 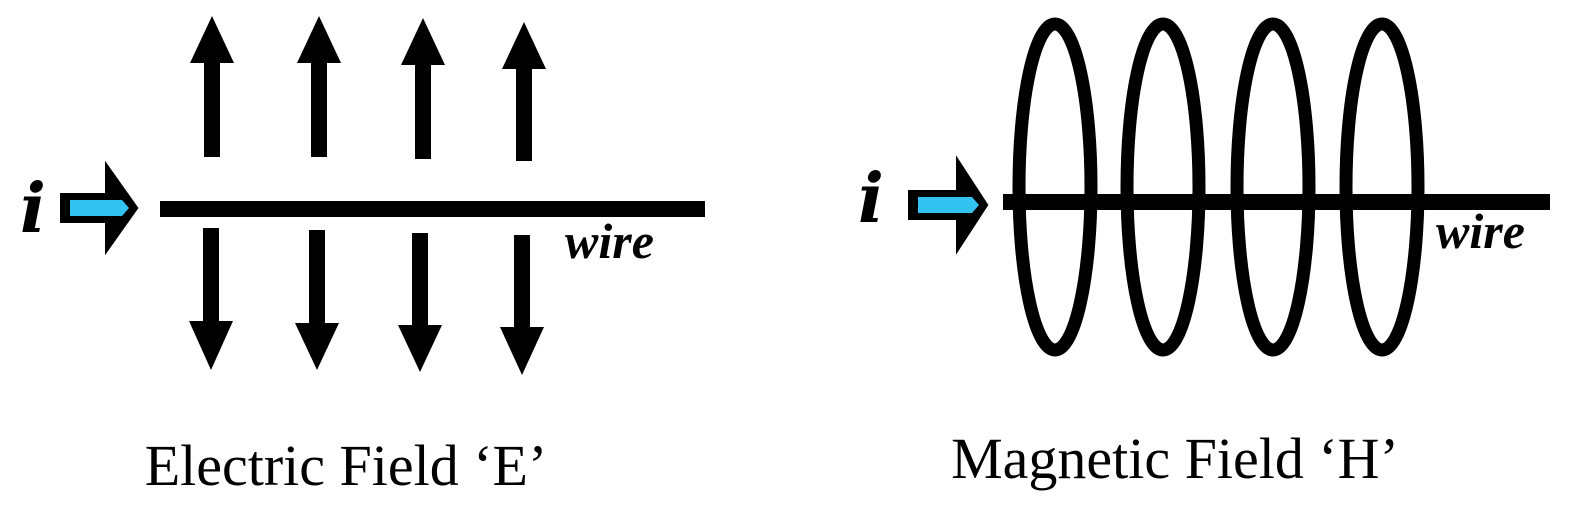 What do you see at coordinates (948, 205) in the screenshot?
I see `current-arrow-magnetic-fill` at bounding box center [948, 205].